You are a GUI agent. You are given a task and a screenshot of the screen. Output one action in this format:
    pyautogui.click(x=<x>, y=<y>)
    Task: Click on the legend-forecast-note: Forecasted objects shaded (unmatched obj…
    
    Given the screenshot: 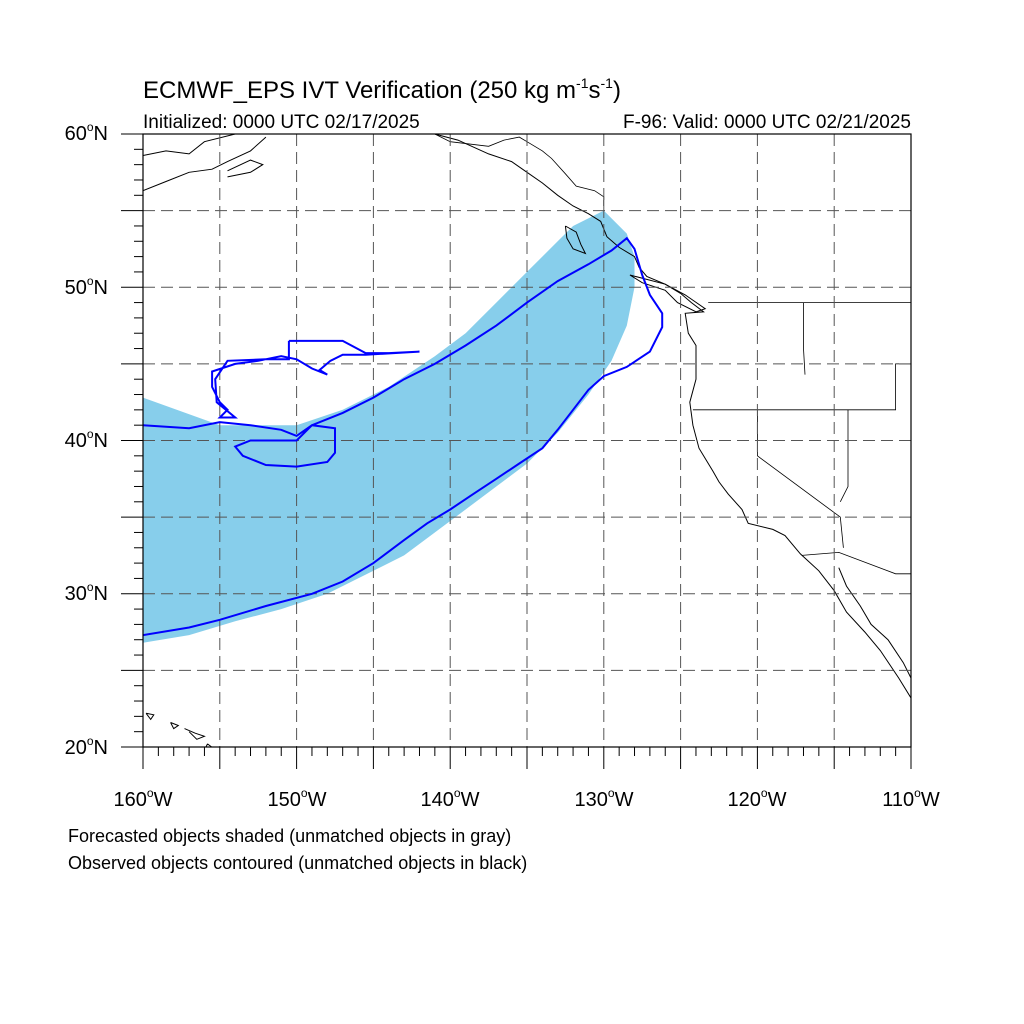 What is the action you would take?
    pyautogui.click(x=289, y=836)
    